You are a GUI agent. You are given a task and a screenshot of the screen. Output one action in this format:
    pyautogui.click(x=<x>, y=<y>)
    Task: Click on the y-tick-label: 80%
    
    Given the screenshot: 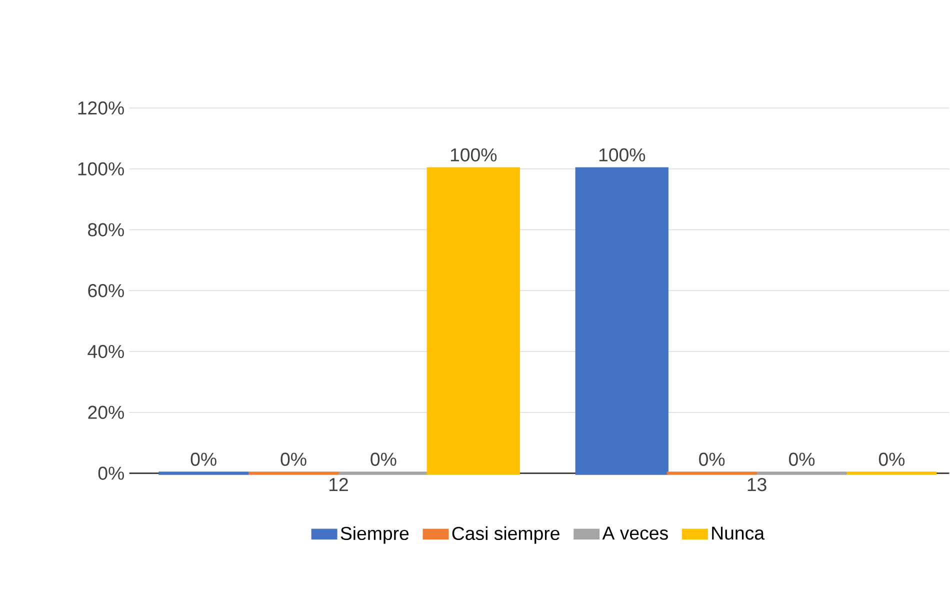 What is the action you would take?
    pyautogui.click(x=106, y=229)
    